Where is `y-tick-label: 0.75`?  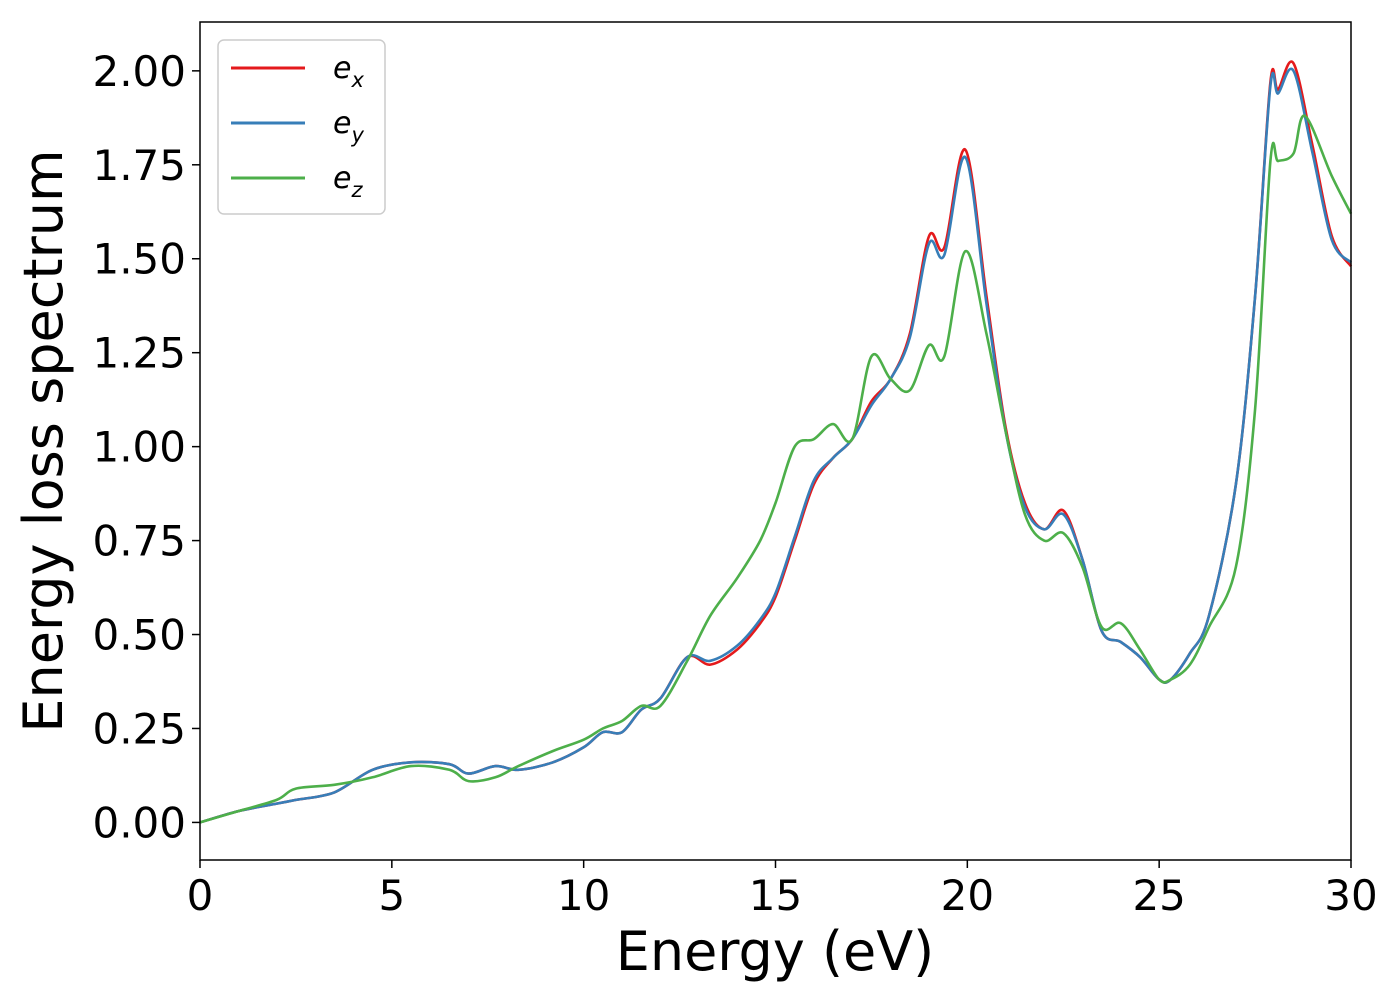 y-tick-label: 0.75 is located at coordinates (139, 541).